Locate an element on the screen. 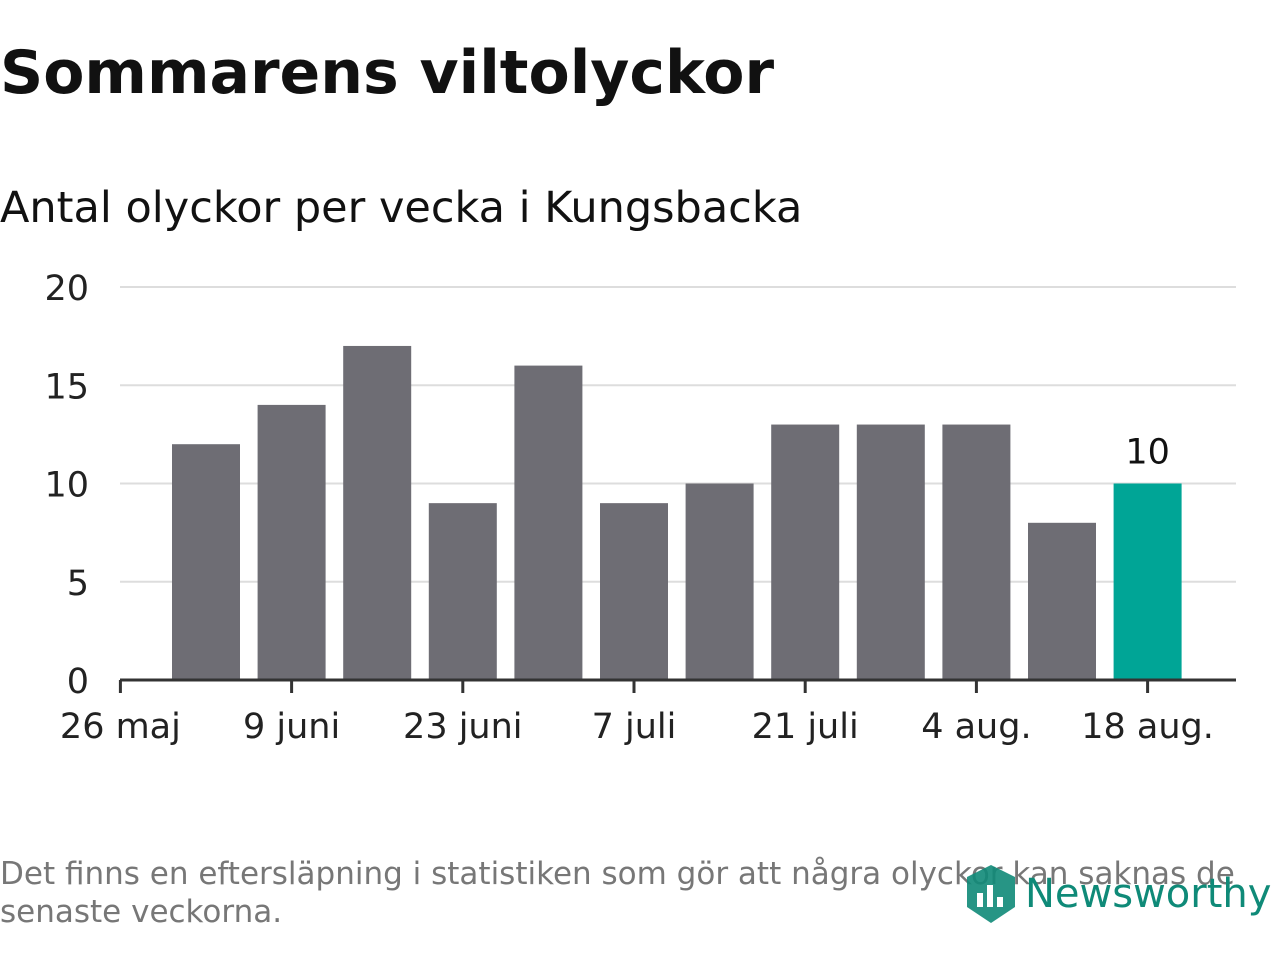 The image size is (1280, 960). x-tick-label: 9 juni is located at coordinates (291, 727).